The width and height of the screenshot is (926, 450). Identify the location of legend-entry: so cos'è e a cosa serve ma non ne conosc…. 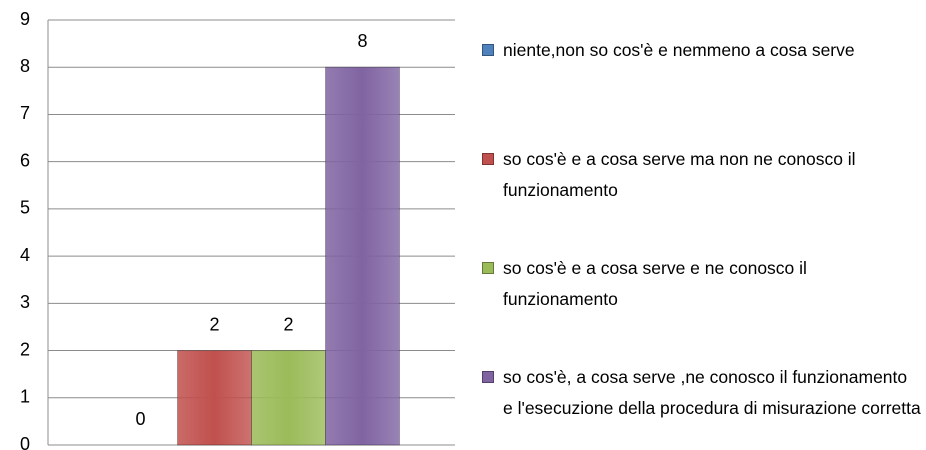
(702, 175).